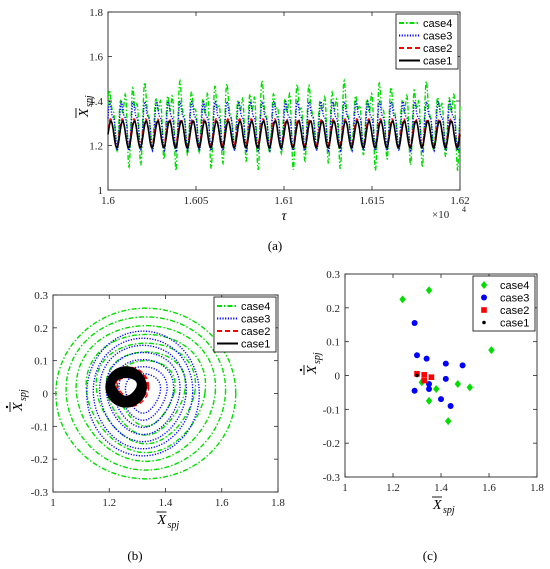  I want to click on panel-b-xtick-label: 1.2, so click(109, 503).